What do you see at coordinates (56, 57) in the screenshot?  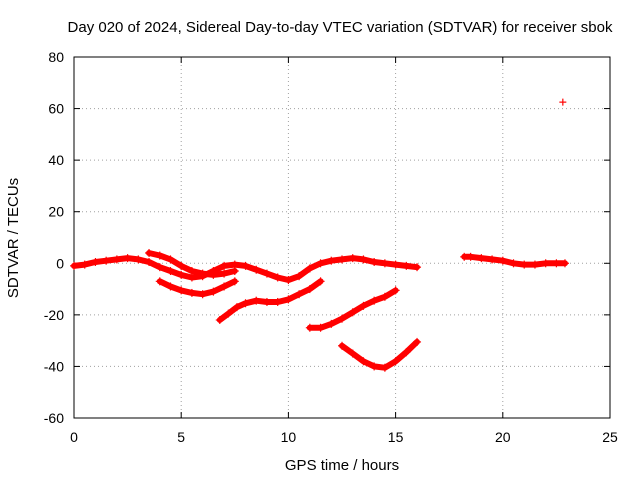 I see `y-tick-label: 80` at bounding box center [56, 57].